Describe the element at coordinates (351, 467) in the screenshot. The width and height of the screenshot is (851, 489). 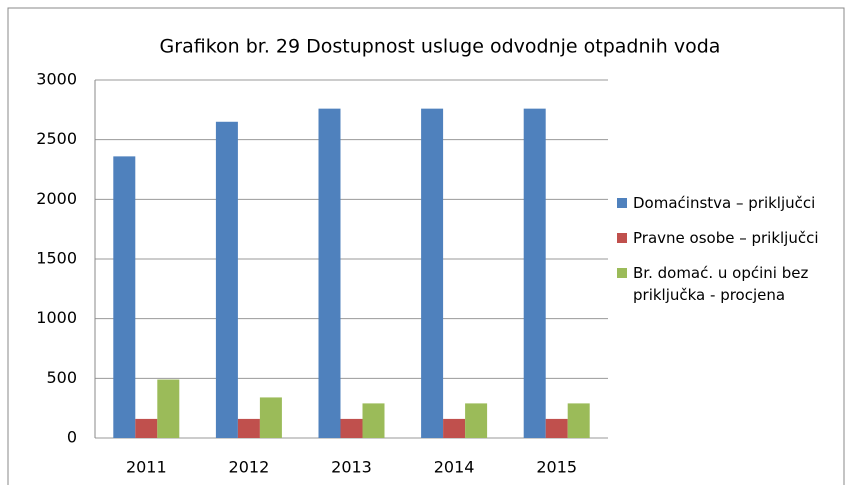
I see `x-tick-label: 2013` at that location.